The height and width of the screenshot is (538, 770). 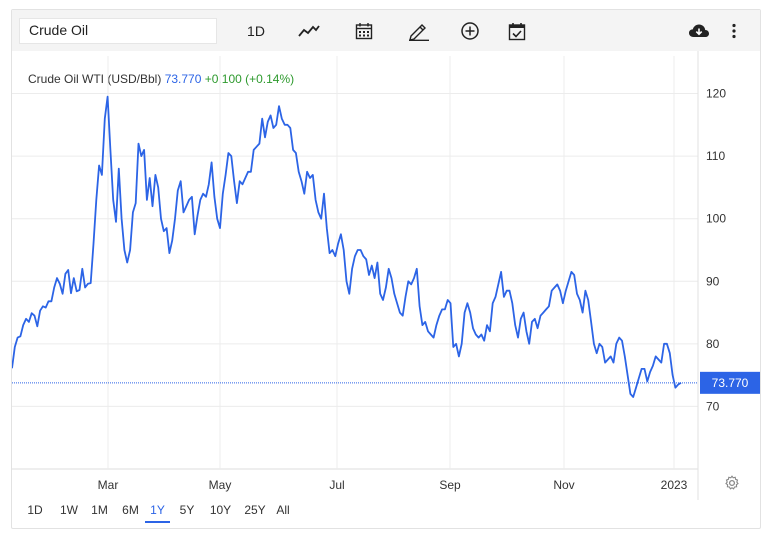 What do you see at coordinates (187, 510) in the screenshot?
I see `range-button-5y: 5Y` at bounding box center [187, 510].